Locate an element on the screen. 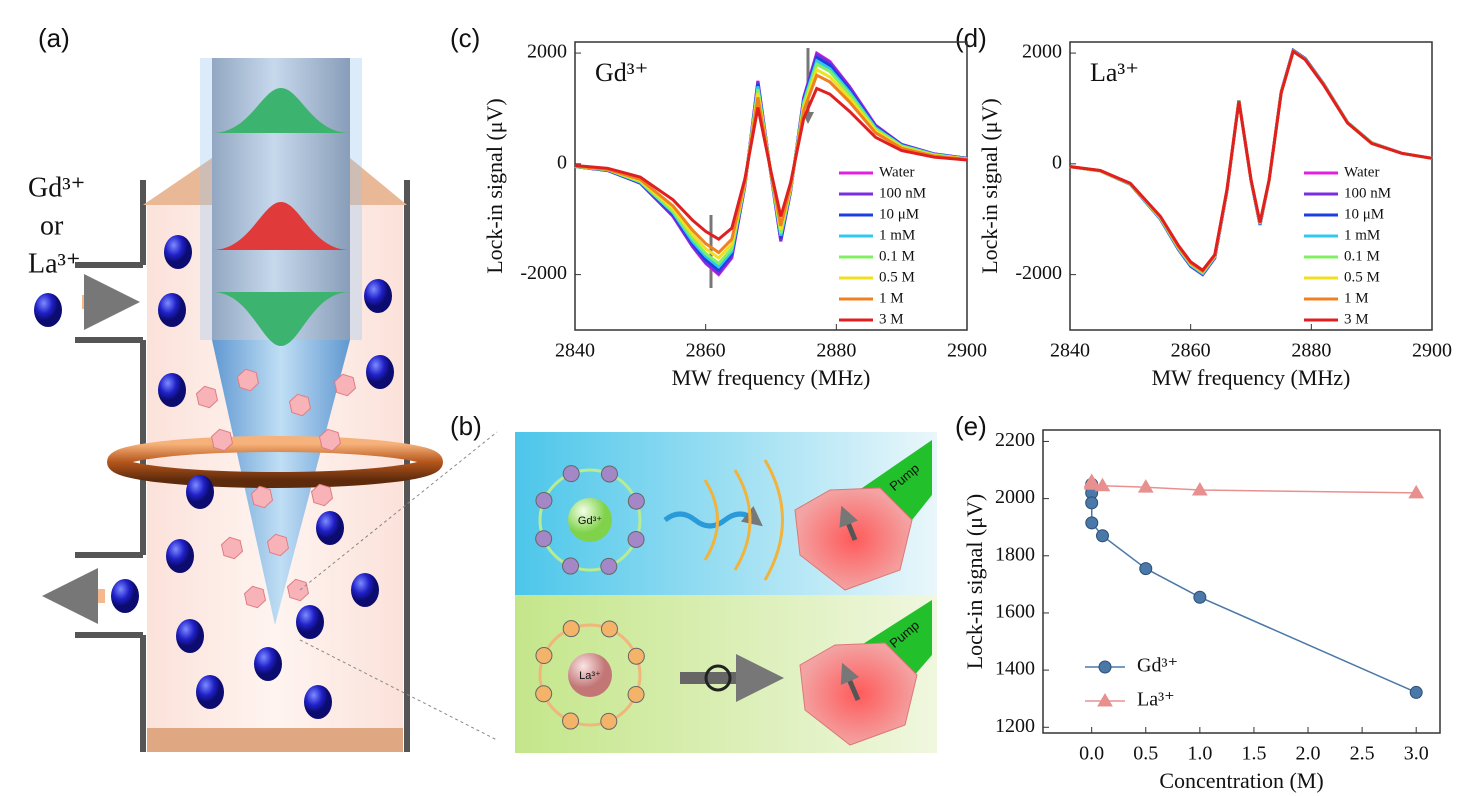 This screenshot has width=1465, height=796. ion-label: Gd³⁺ is located at coordinates (56, 187).